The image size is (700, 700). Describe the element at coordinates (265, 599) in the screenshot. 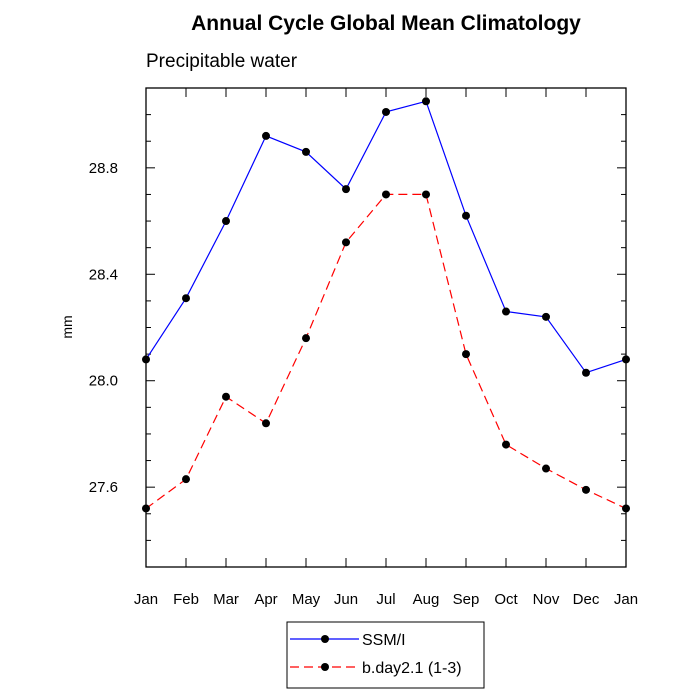

I see `x-tick-label: Apr` at that location.